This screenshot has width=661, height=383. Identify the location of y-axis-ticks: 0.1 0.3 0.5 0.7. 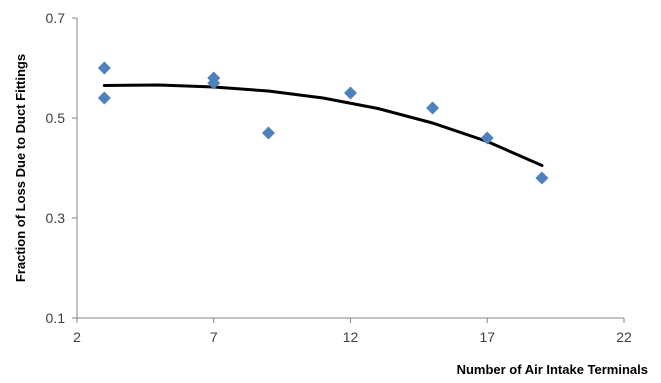
(61, 168).